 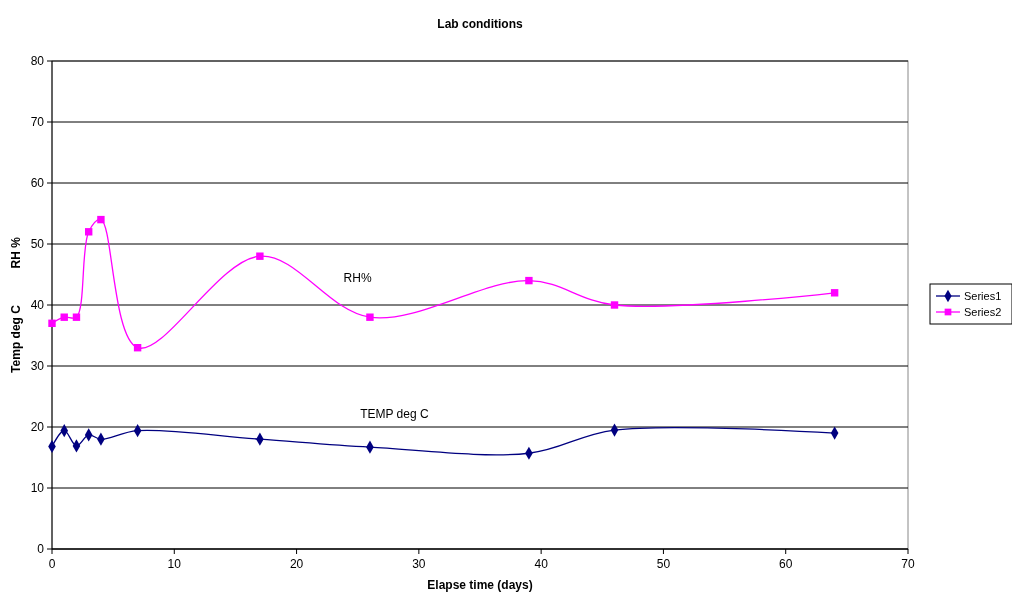 I want to click on y-tick-label: 10, so click(x=37, y=488).